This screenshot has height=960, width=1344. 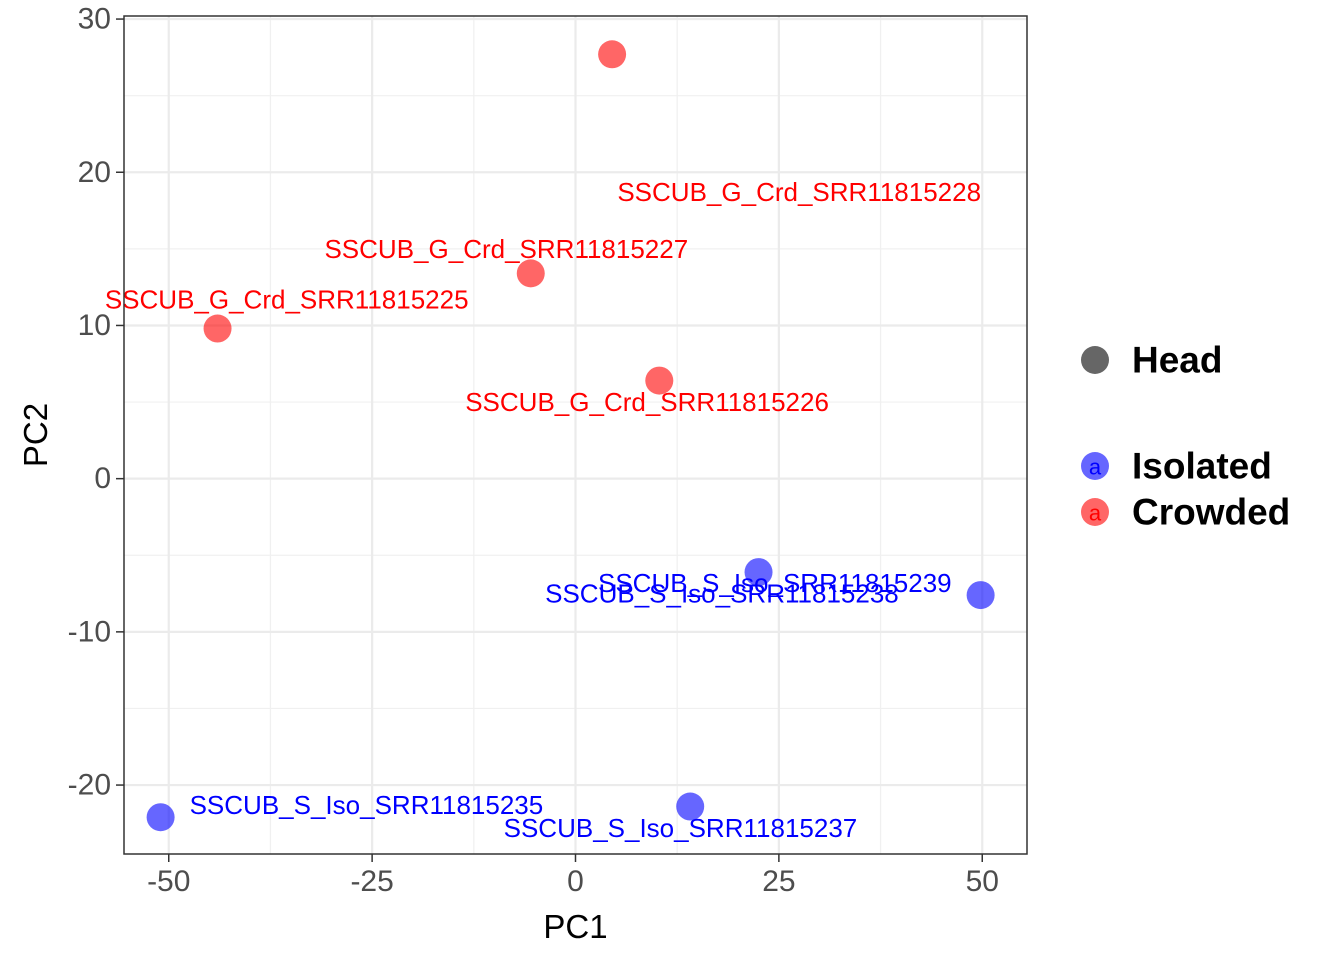 What do you see at coordinates (1095, 360) in the screenshot?
I see `legend-shape-key` at bounding box center [1095, 360].